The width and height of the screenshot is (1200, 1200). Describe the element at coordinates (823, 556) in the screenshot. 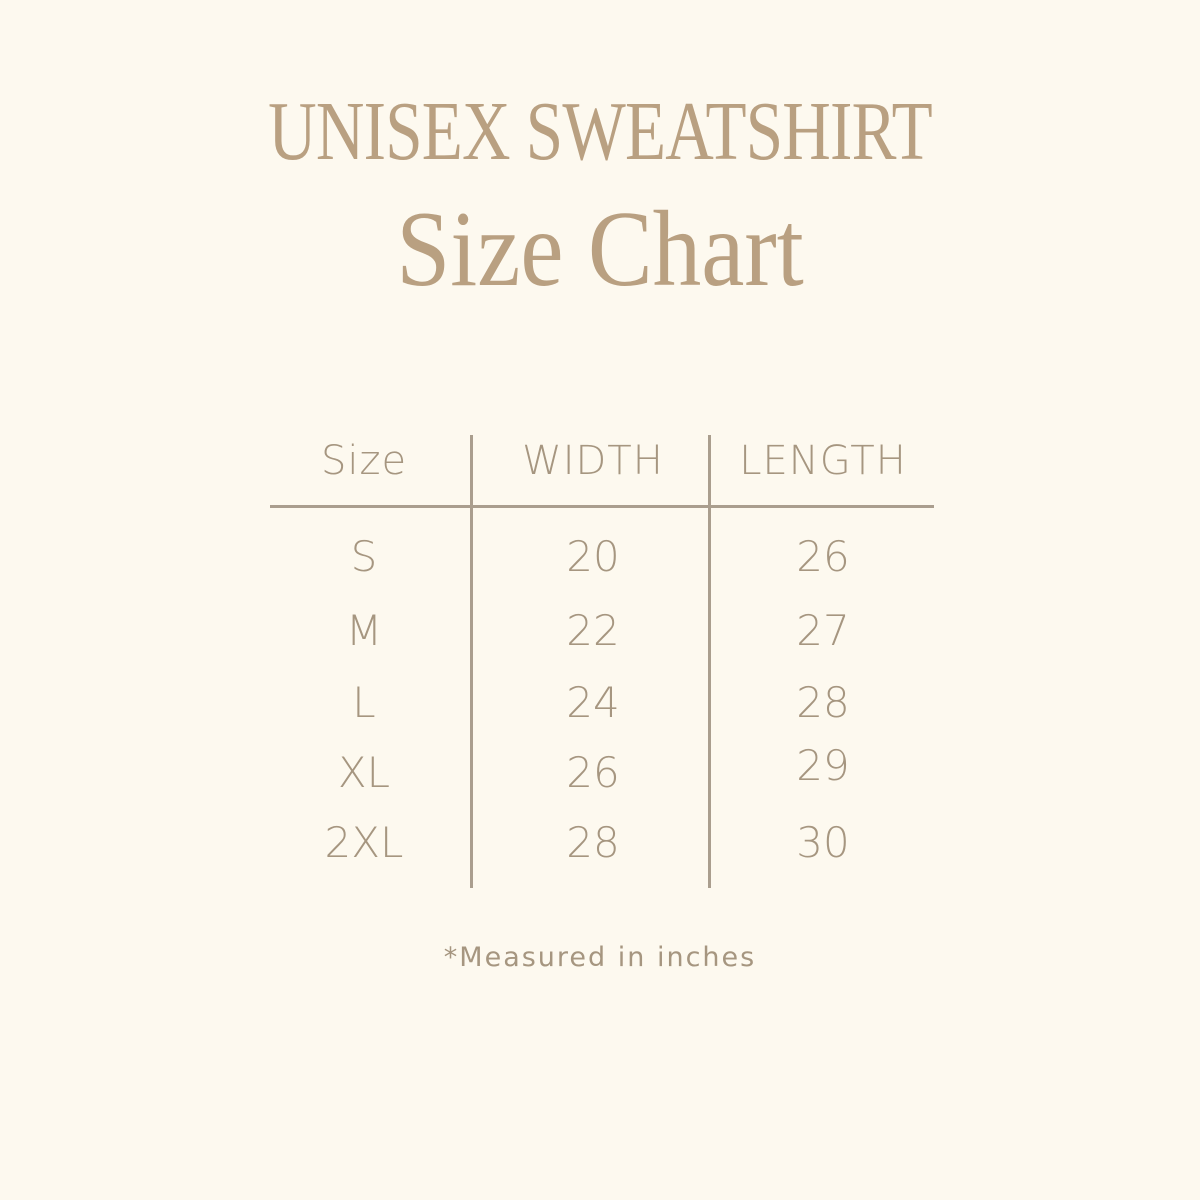

I see `cell-length: 26` at that location.